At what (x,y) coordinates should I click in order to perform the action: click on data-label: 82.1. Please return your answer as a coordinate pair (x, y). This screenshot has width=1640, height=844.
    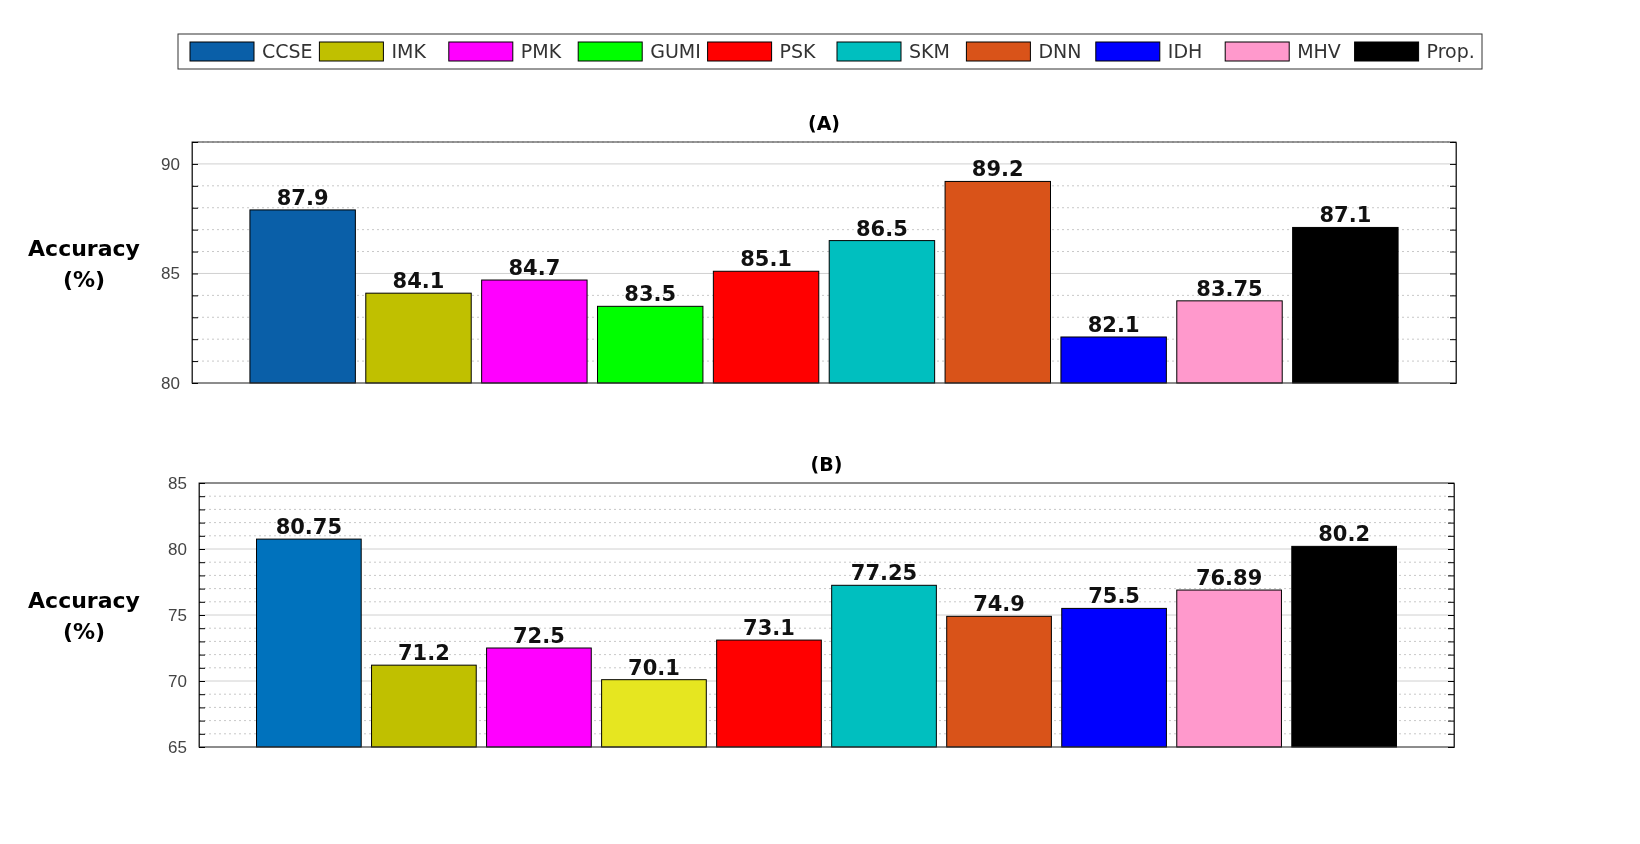
    Looking at the image, I should click on (1113, 324).